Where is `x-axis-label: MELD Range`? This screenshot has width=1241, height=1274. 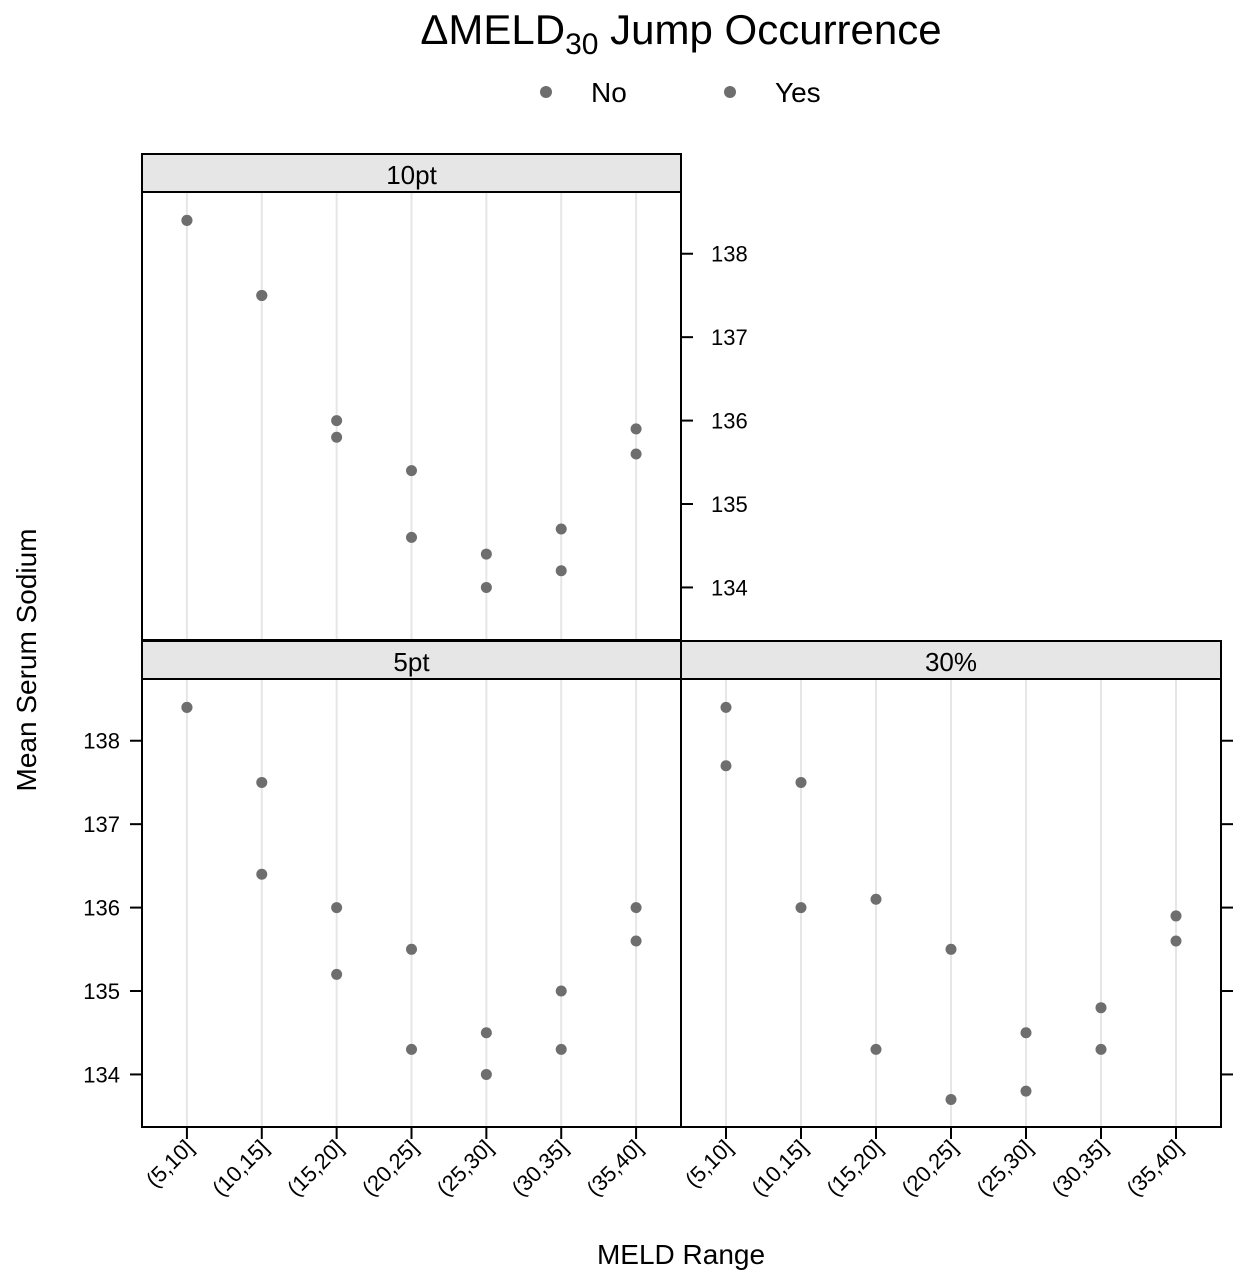 x-axis-label: MELD Range is located at coordinates (681, 1254).